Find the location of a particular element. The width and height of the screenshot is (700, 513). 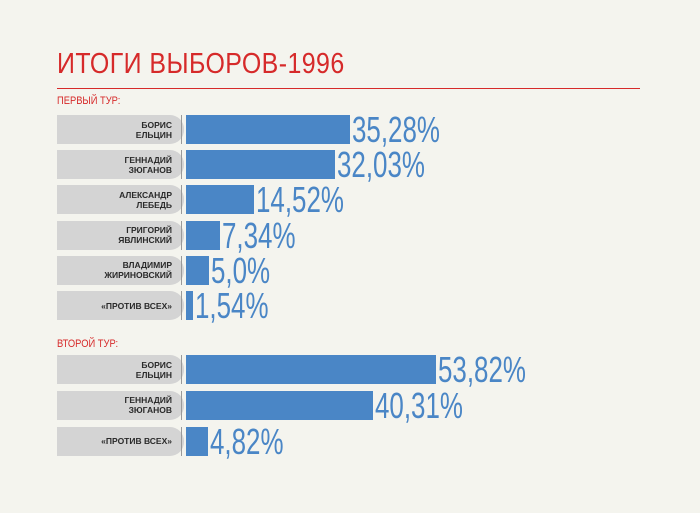

value-label: 35,28% is located at coordinates (396, 129).